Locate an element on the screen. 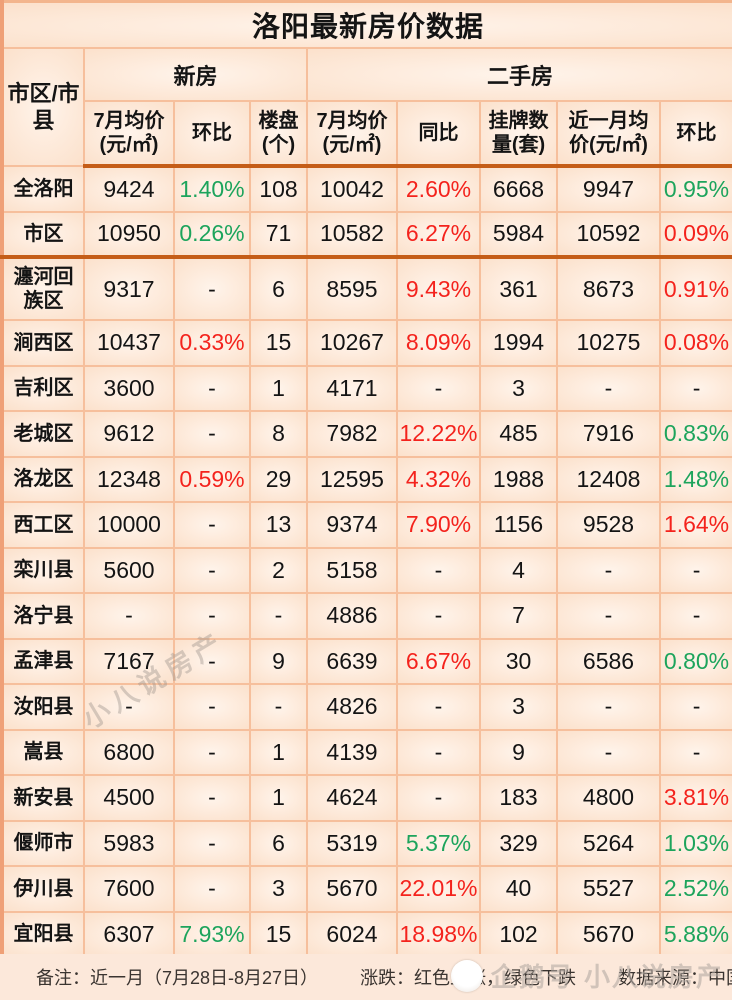 This screenshot has width=732, height=1000. table-cell: 9317 is located at coordinates (129, 288).